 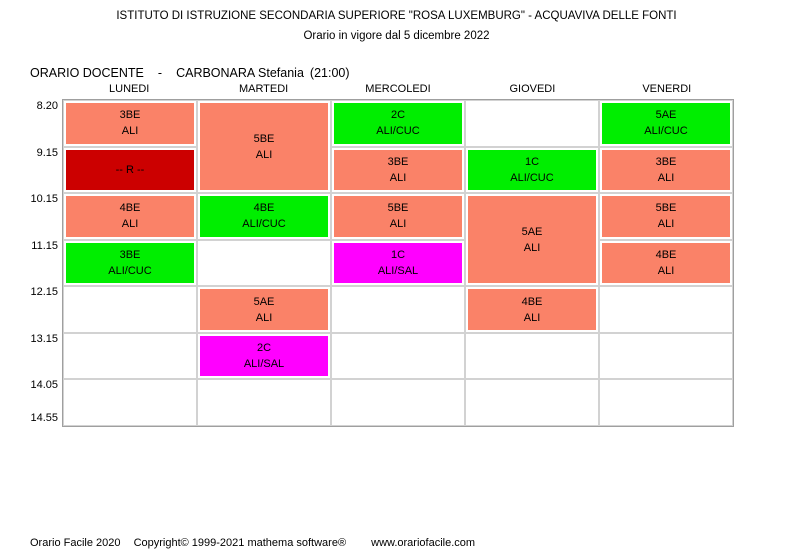 What do you see at coordinates (532, 240) in the screenshot?
I see `lesson-cell-fill: 5AE ALI` at bounding box center [532, 240].